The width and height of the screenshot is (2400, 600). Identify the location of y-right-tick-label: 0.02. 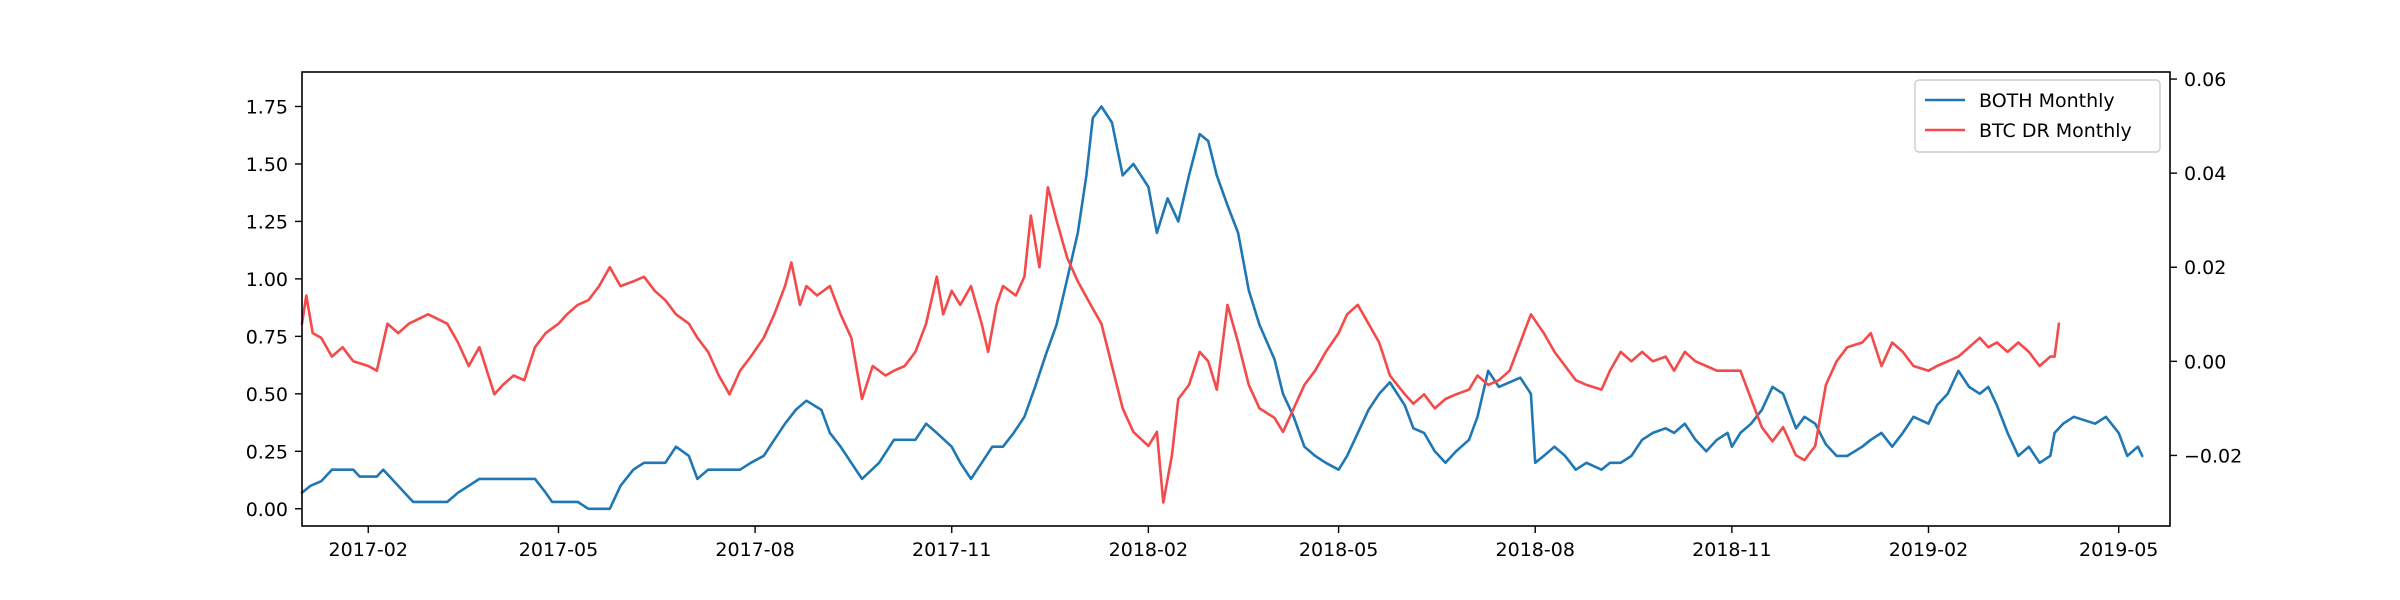
(2205, 268).